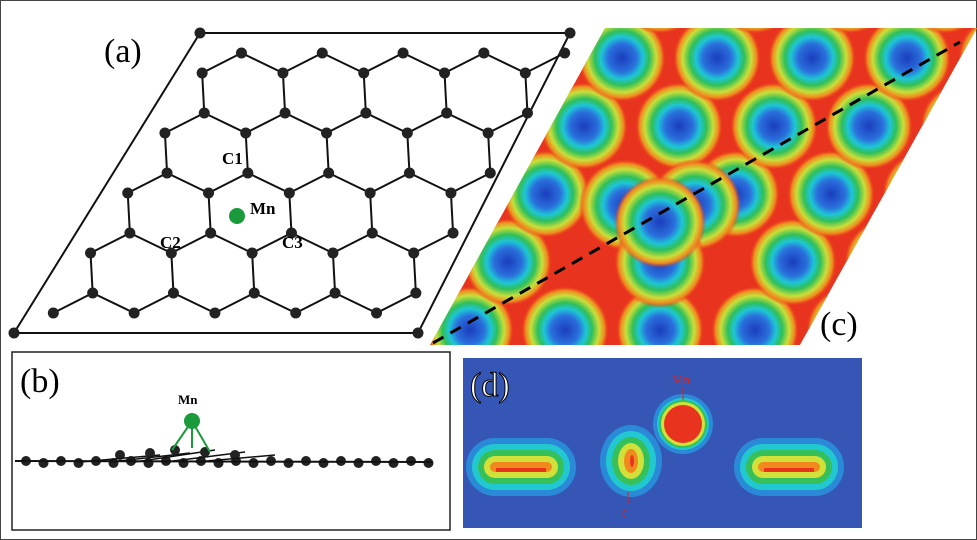 The width and height of the screenshot is (977, 540). I want to click on density-blob, so click(683, 424).